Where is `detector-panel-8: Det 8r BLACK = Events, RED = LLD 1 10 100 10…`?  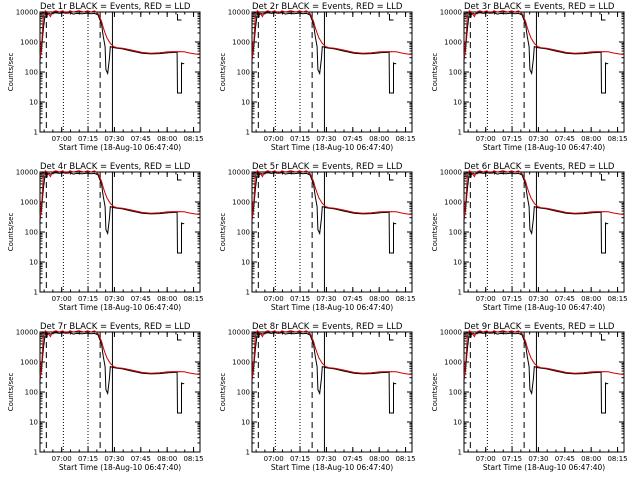
detector-panel-8: Det 8r BLACK = Events, RED = LLD 1 10 100 10… is located at coordinates (317, 397).